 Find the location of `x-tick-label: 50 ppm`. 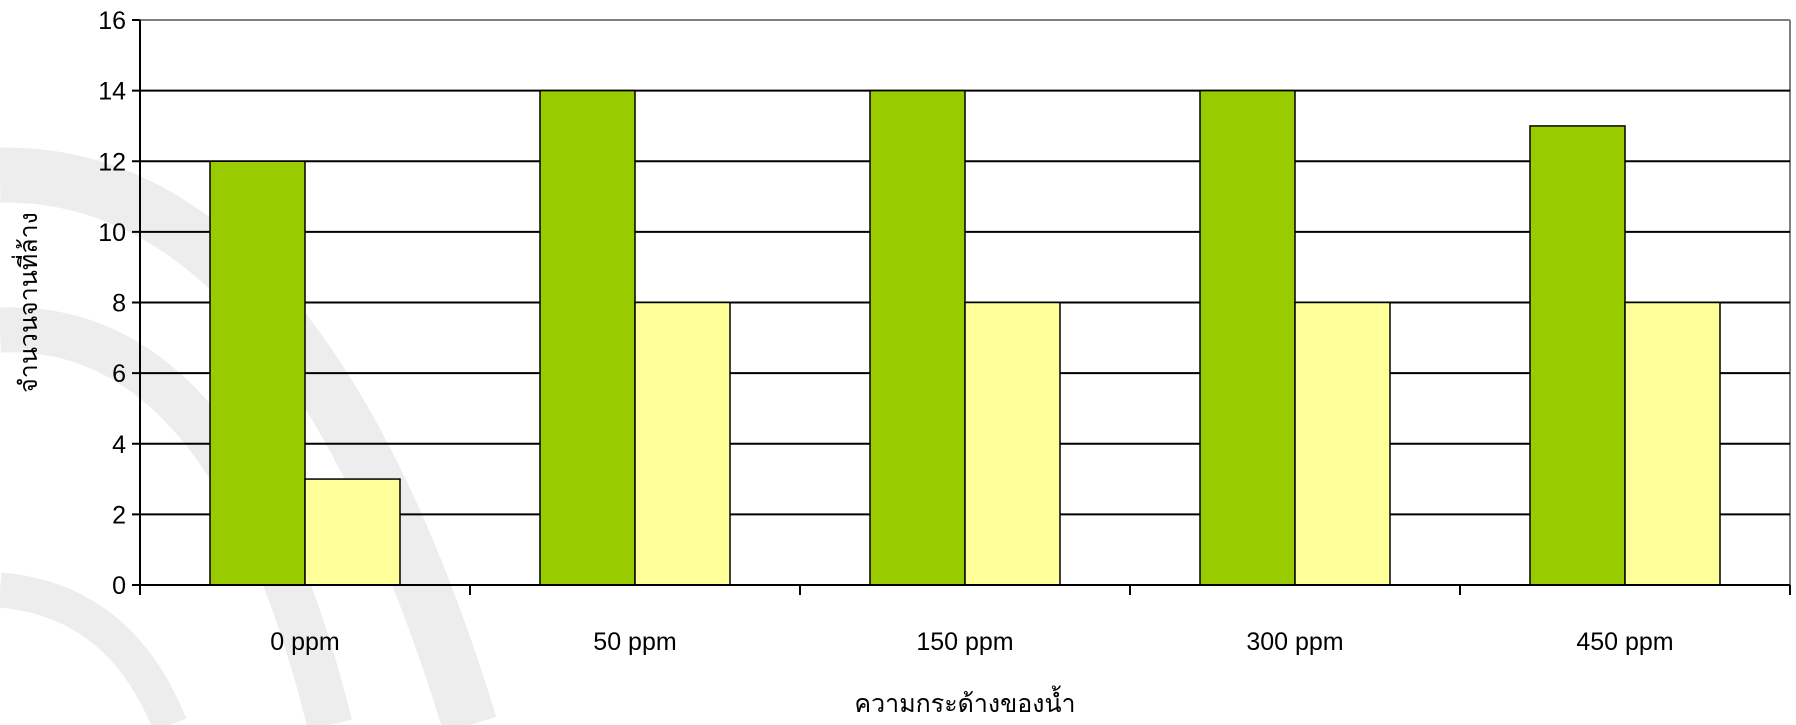

x-tick-label: 50 ppm is located at coordinates (634, 642).